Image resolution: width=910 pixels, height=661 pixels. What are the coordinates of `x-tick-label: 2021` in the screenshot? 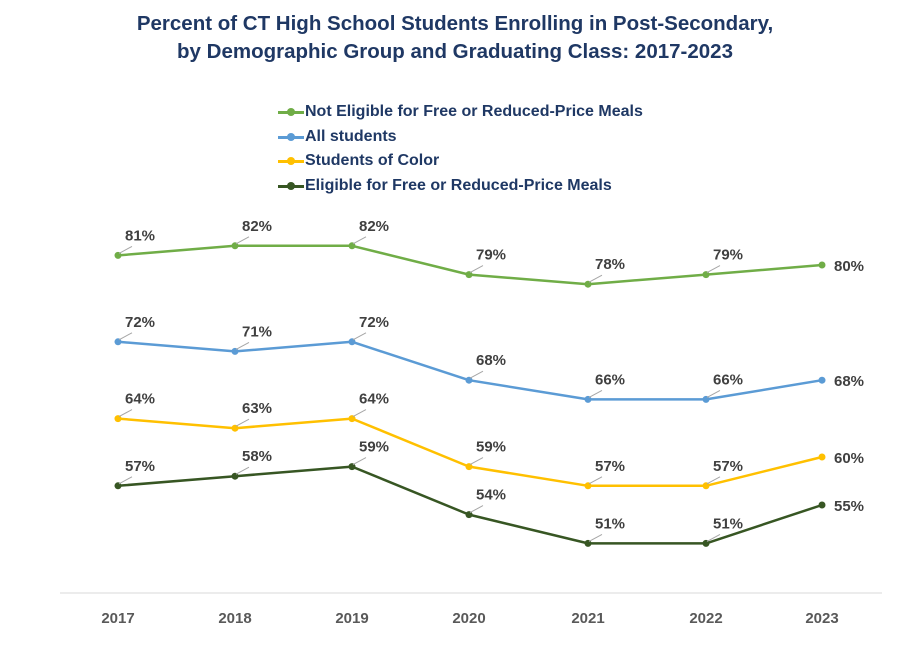 It's located at (587, 618).